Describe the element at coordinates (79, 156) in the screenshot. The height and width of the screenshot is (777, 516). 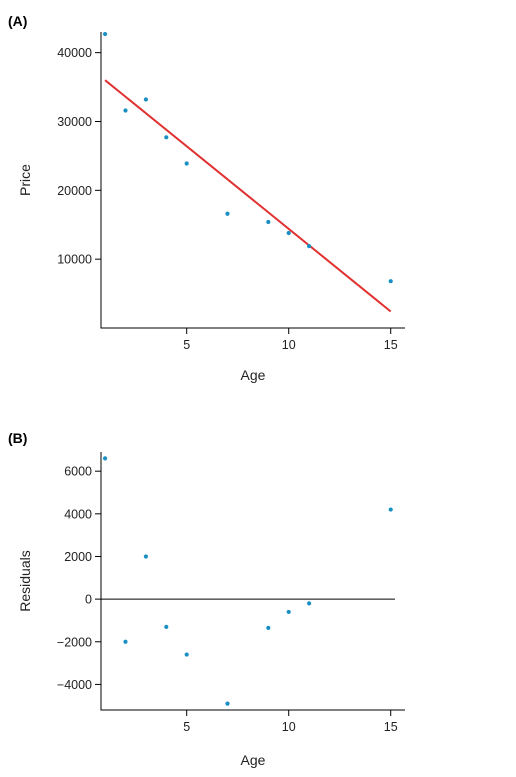
I see `panel-a-y-axis: 10000 20000 30000 40000` at that location.